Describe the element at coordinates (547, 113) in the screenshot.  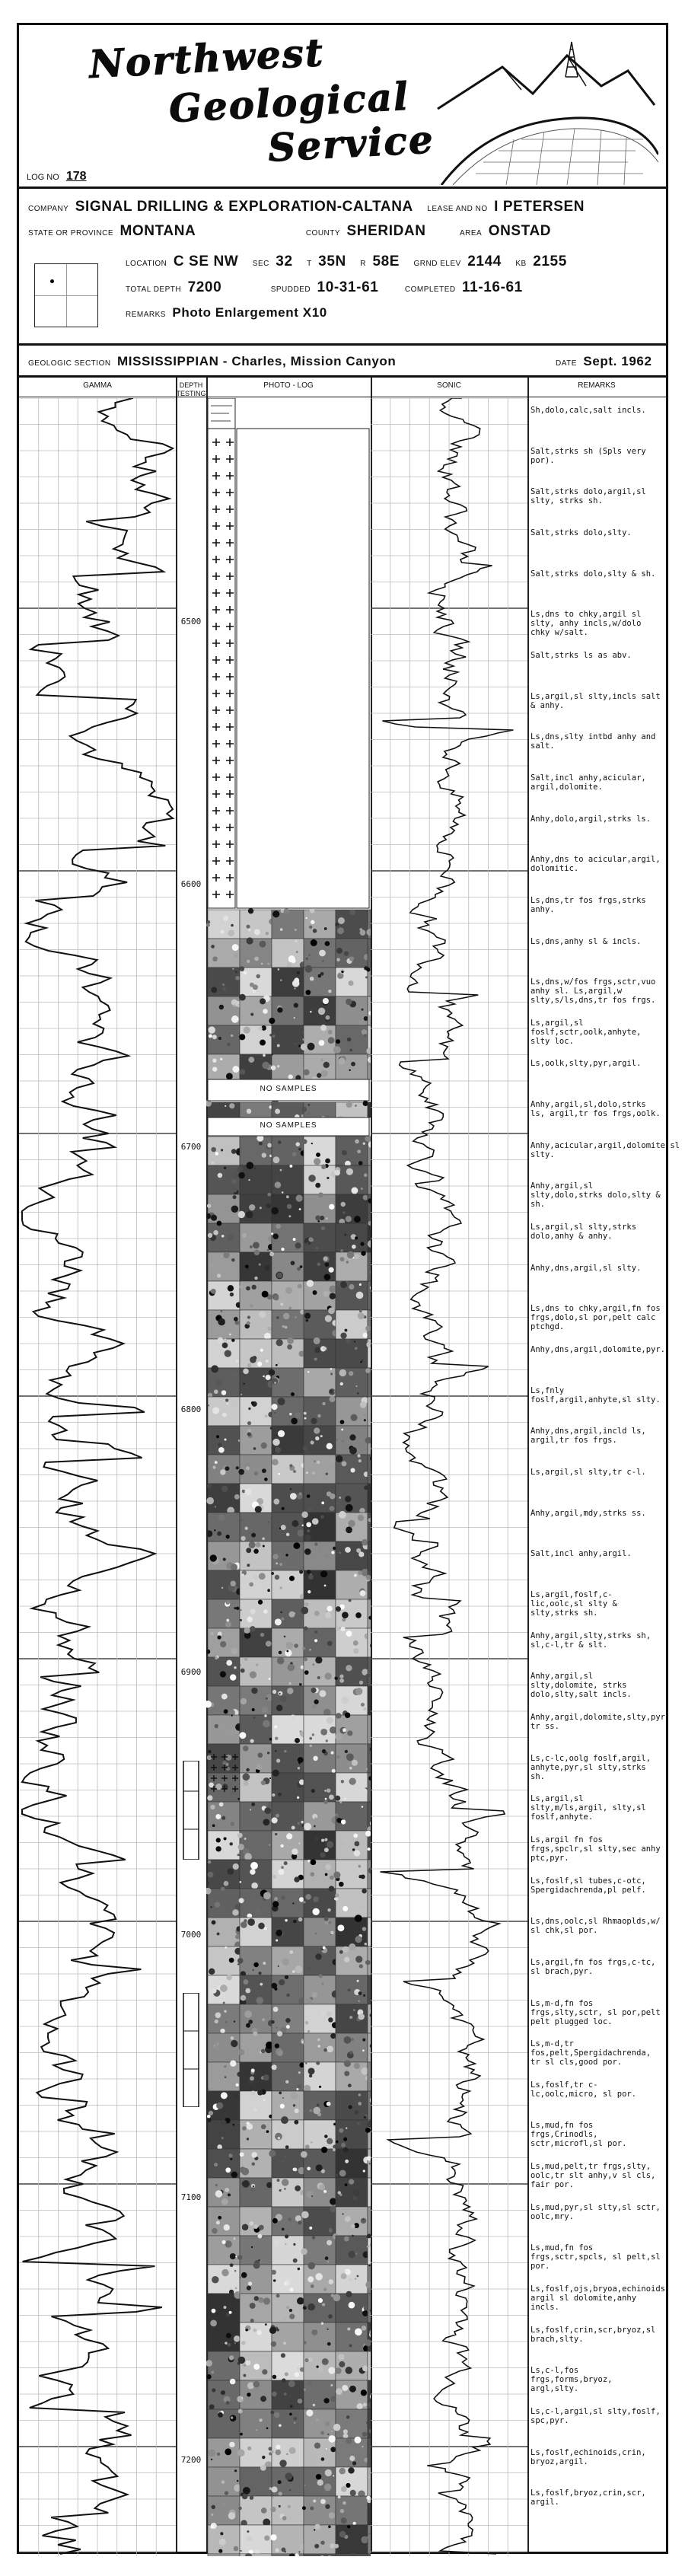
I see `rig-mountain-emblem` at that location.